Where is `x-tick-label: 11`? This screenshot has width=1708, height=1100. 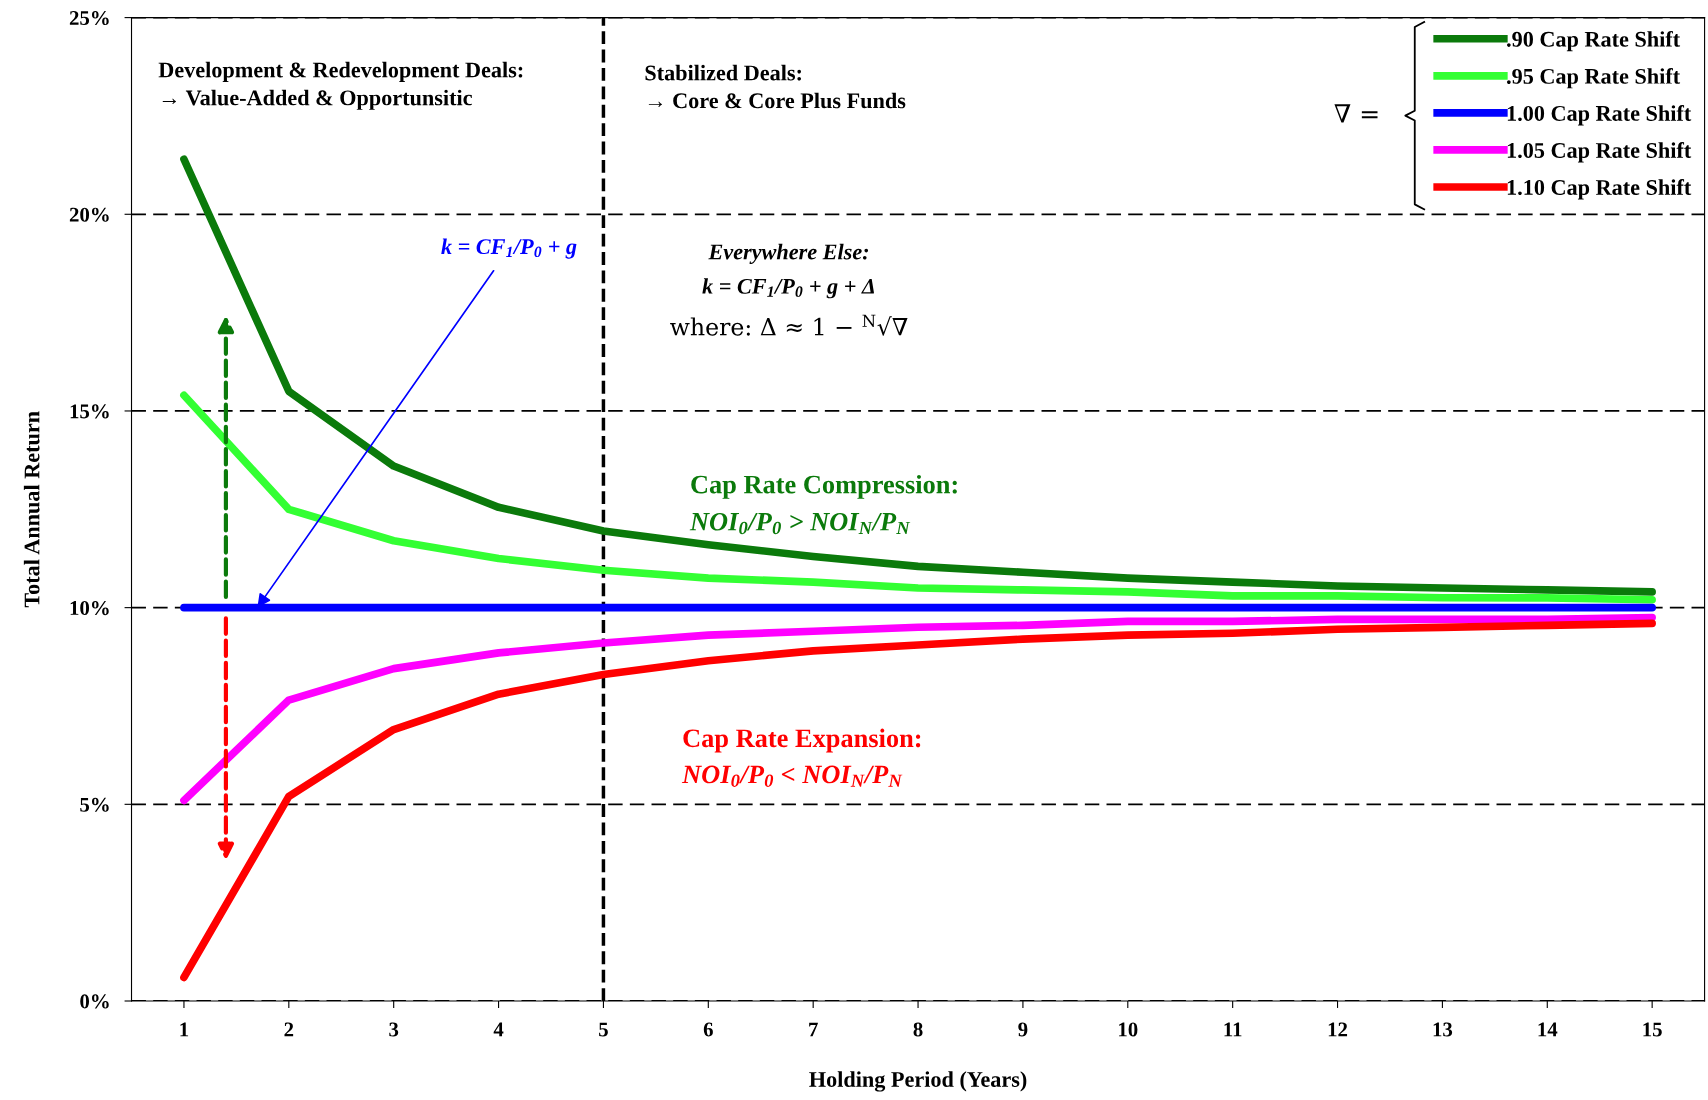
x-tick-label: 11 is located at coordinates (1233, 1029).